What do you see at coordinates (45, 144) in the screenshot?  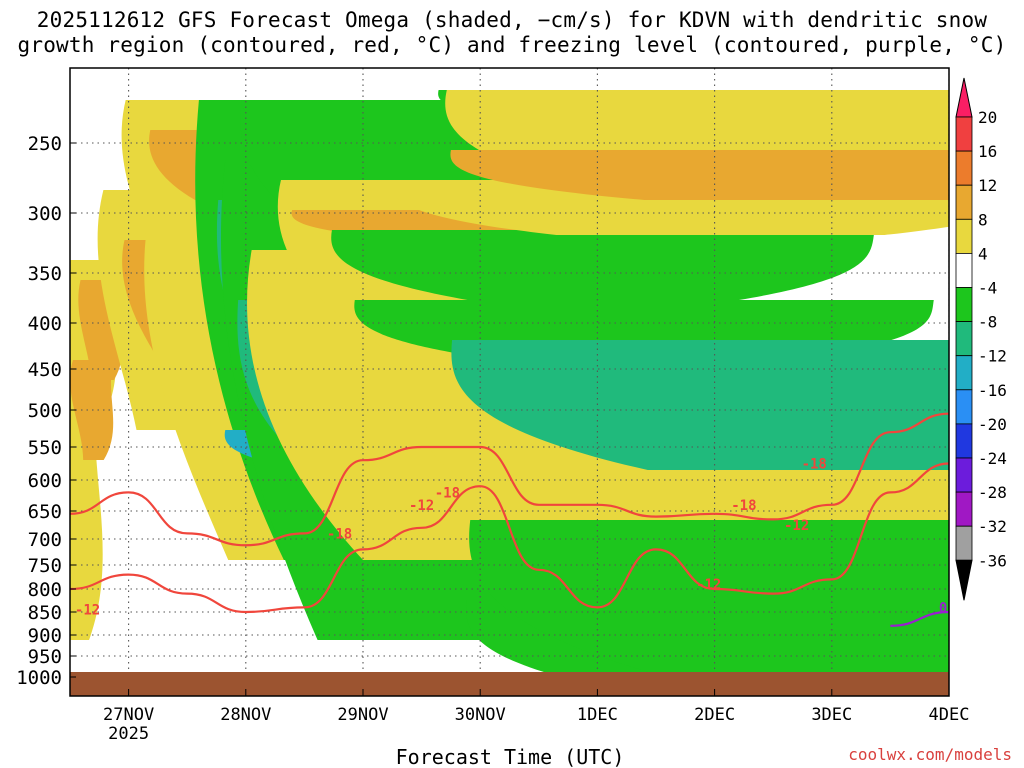 I see `y-tick-label: 250` at bounding box center [45, 144].